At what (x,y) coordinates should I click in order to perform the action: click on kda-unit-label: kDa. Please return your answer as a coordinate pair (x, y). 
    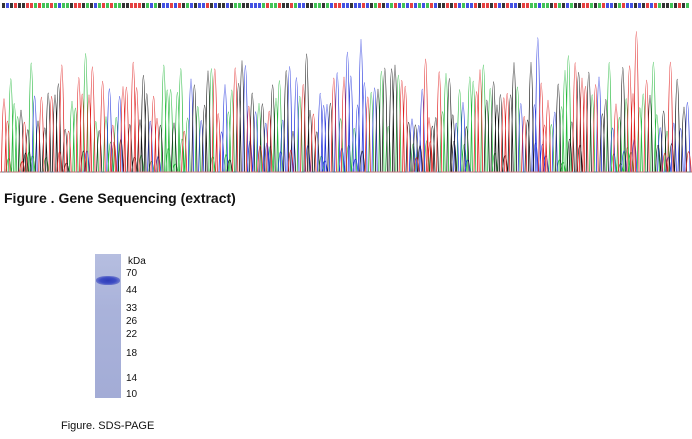
    Looking at the image, I should click on (137, 261).